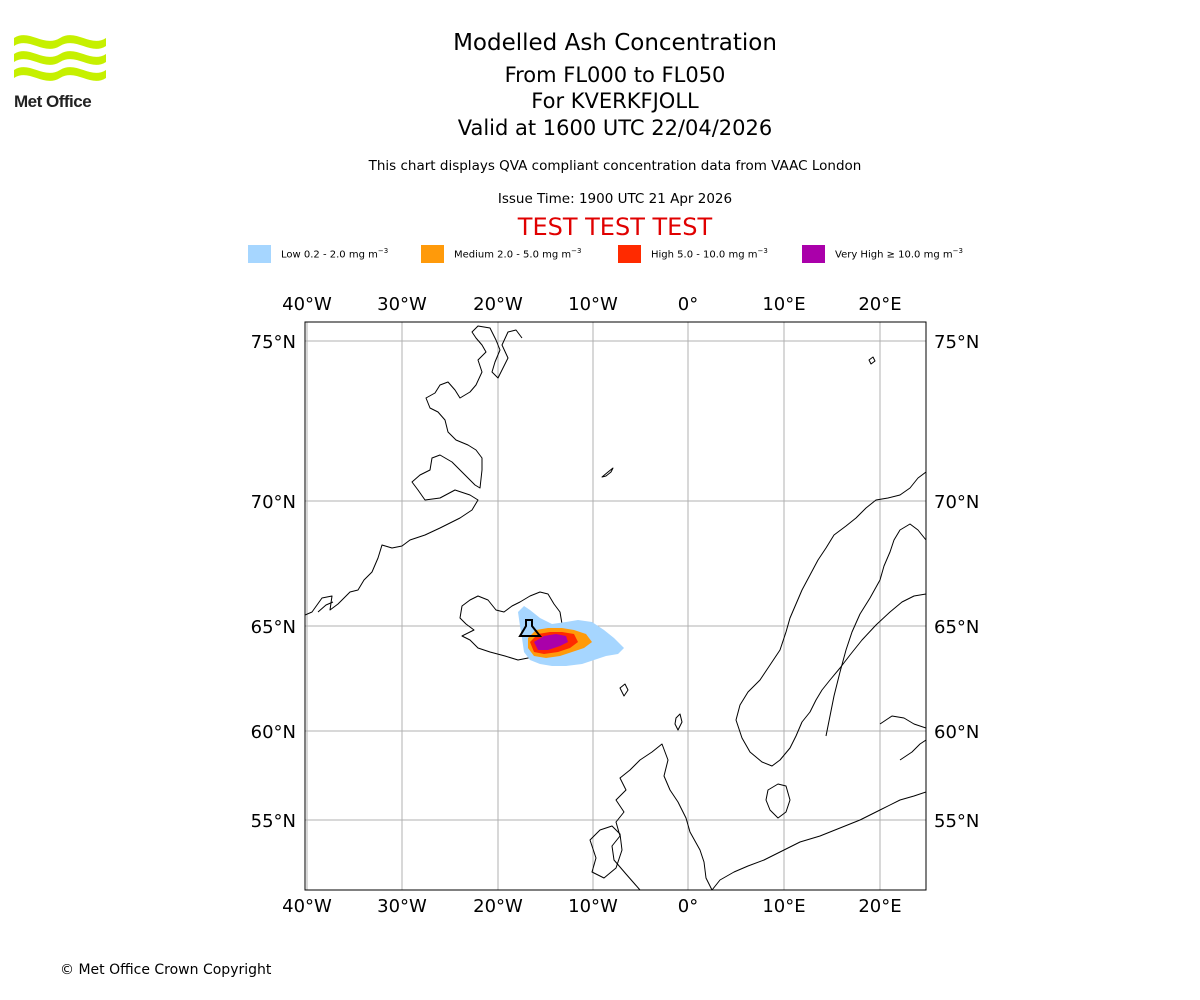 The image size is (1200, 1000). What do you see at coordinates (259, 254) in the screenshot?
I see `legend-swatch-low` at bounding box center [259, 254].